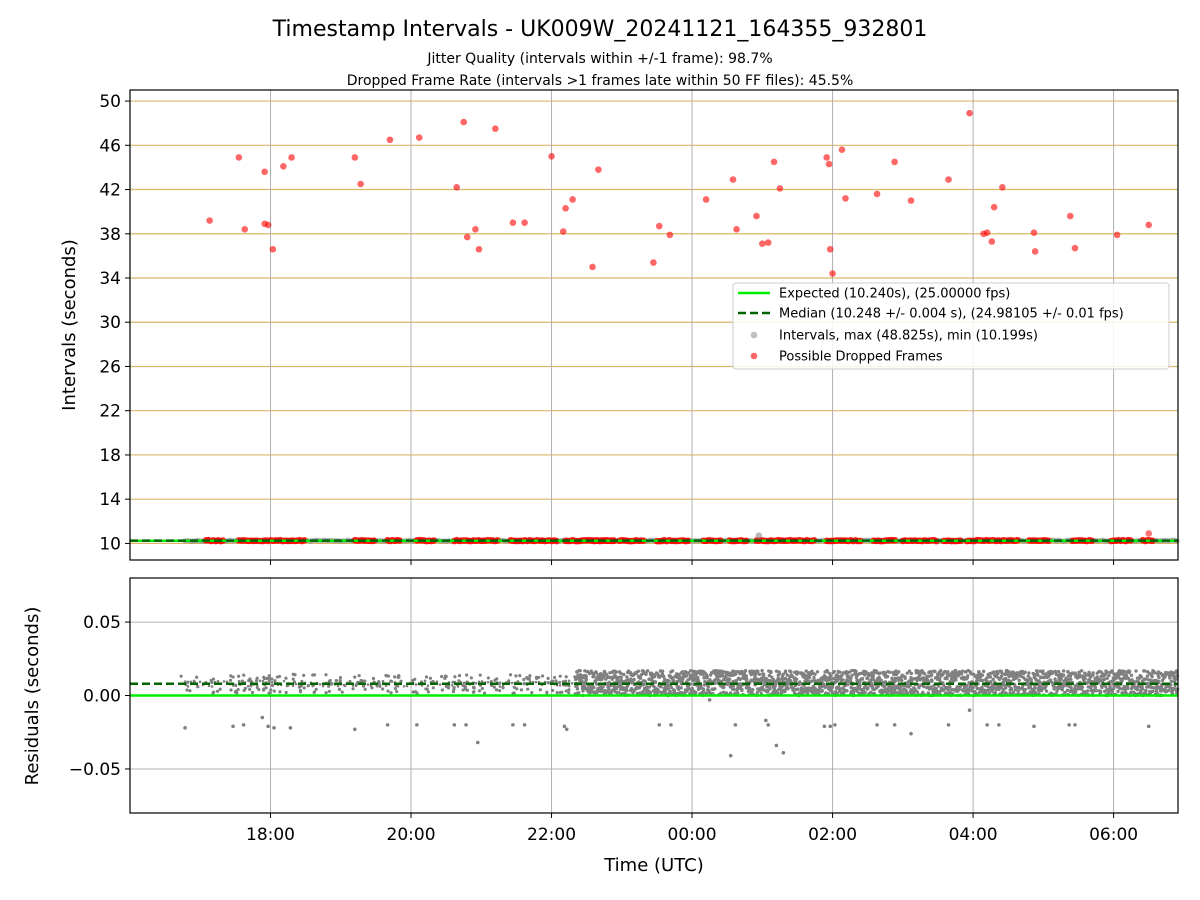 The height and width of the screenshot is (900, 1200). I want to click on top-y-tick-label: 34, so click(110, 279).